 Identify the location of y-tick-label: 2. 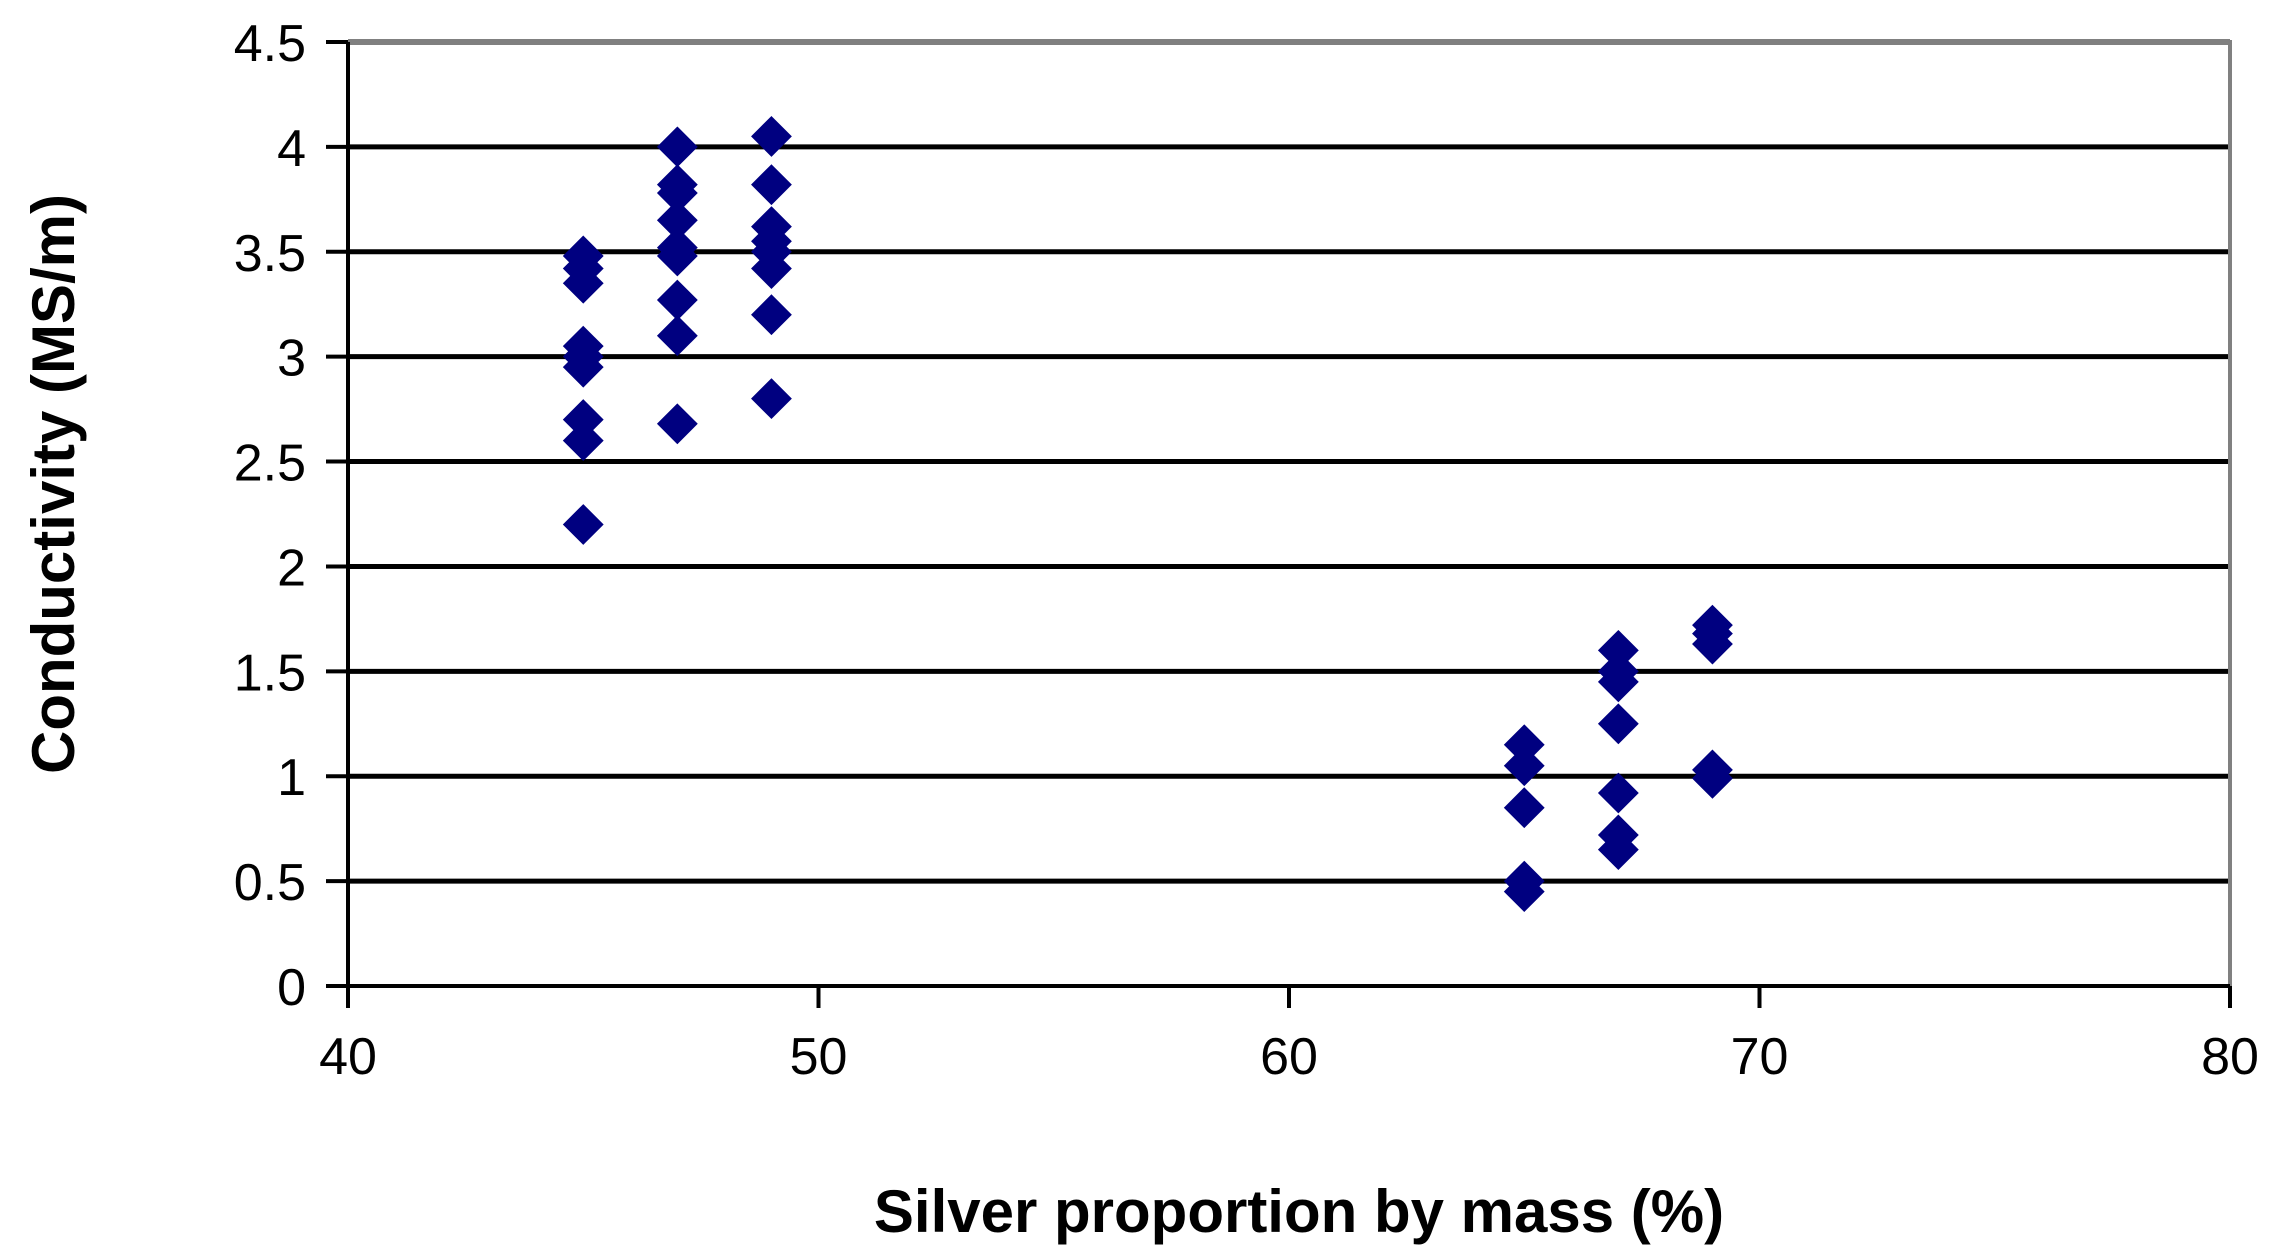
(291, 568).